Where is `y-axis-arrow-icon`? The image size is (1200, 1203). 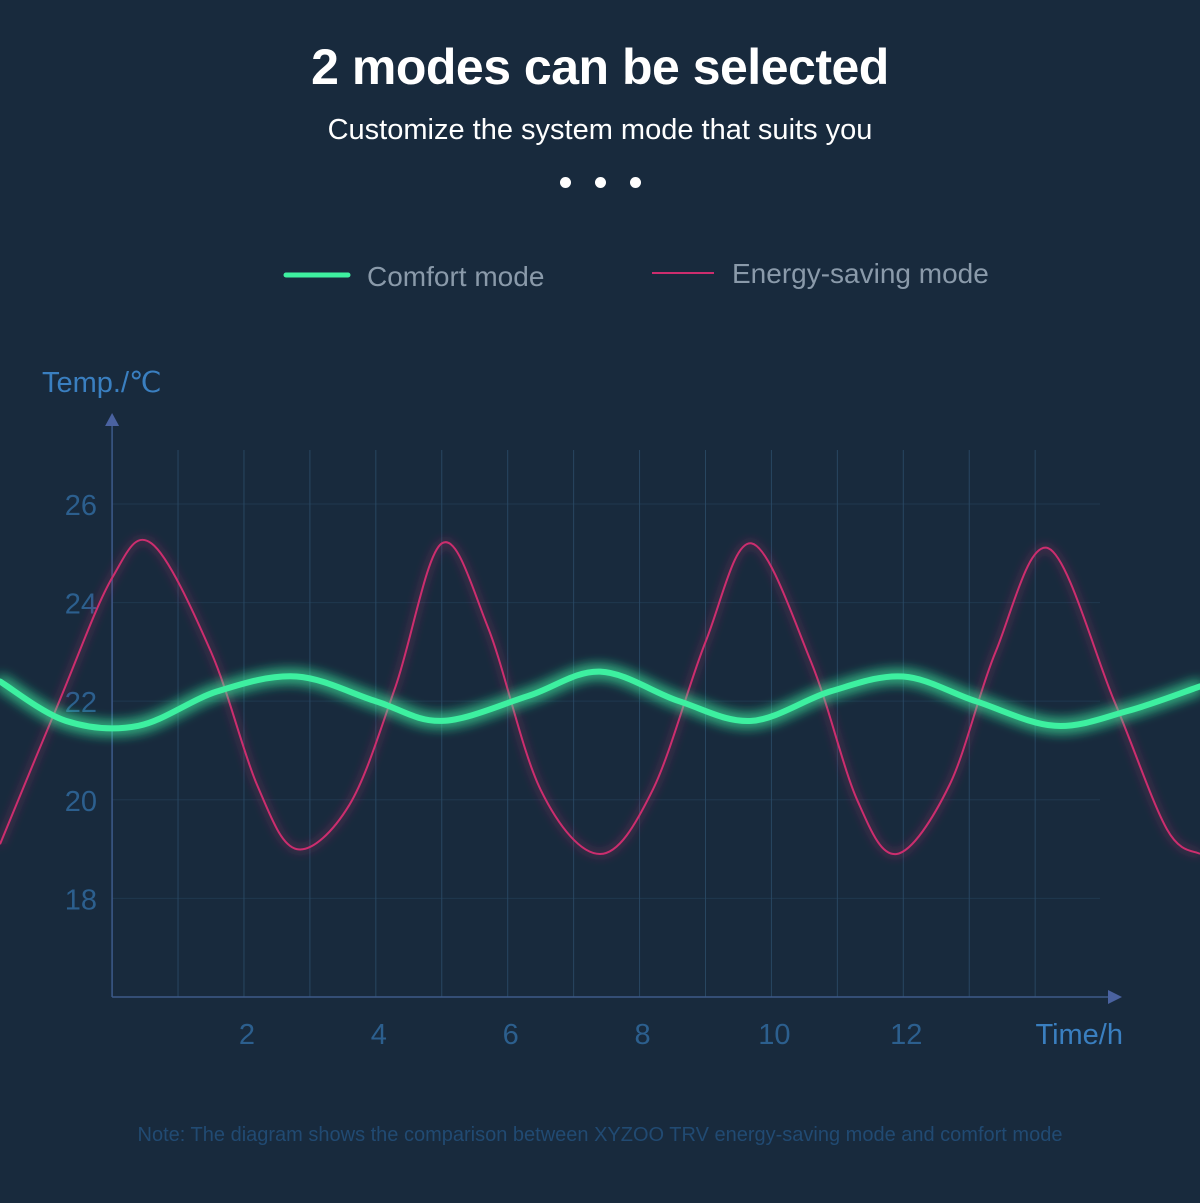
y-axis-arrow-icon is located at coordinates (112, 419).